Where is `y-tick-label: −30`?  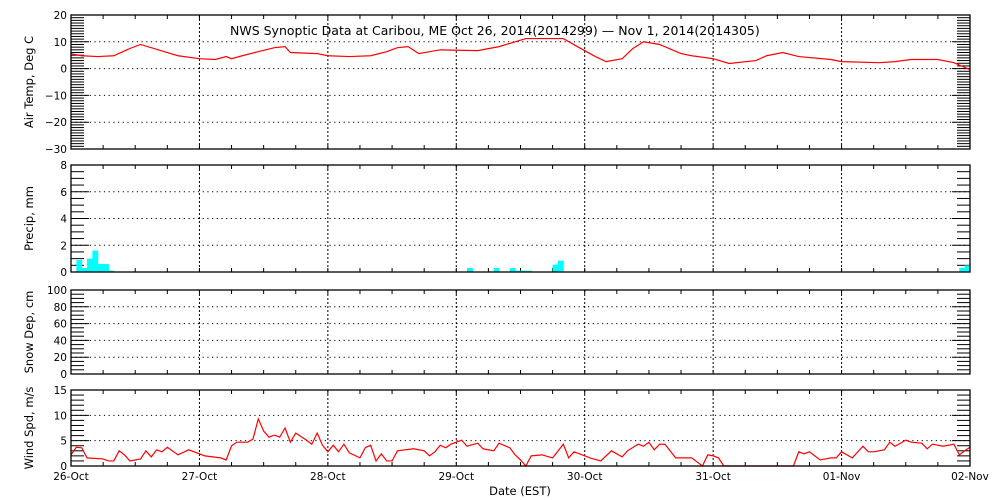
y-tick-label: −30 is located at coordinates (56, 150).